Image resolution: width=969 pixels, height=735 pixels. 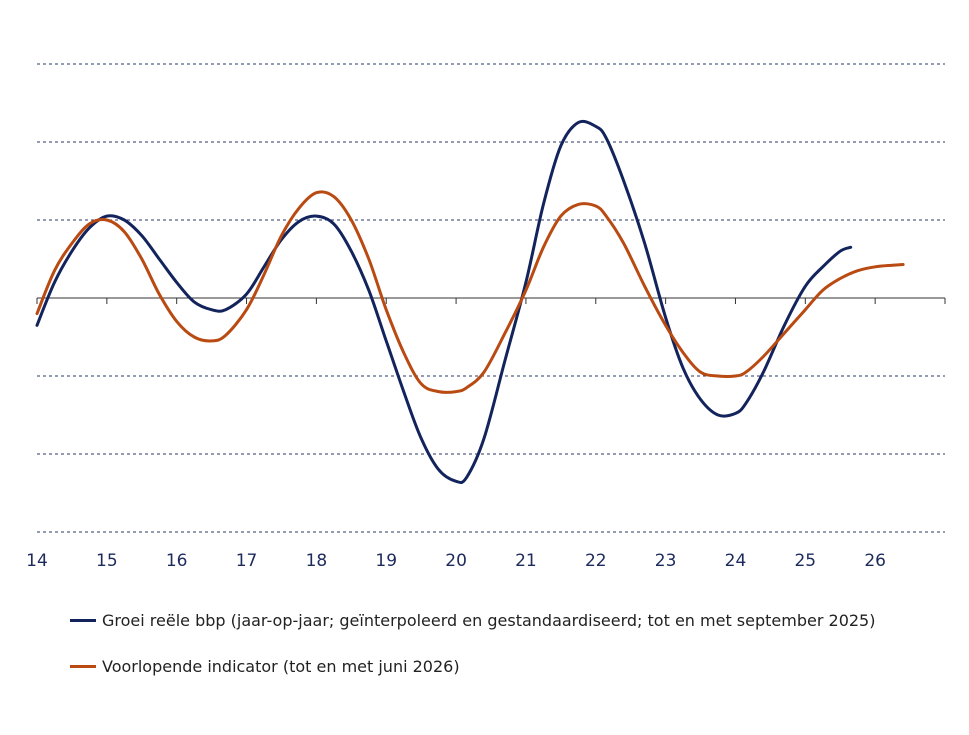 I want to click on x-tick-label: 20, so click(x=456, y=561).